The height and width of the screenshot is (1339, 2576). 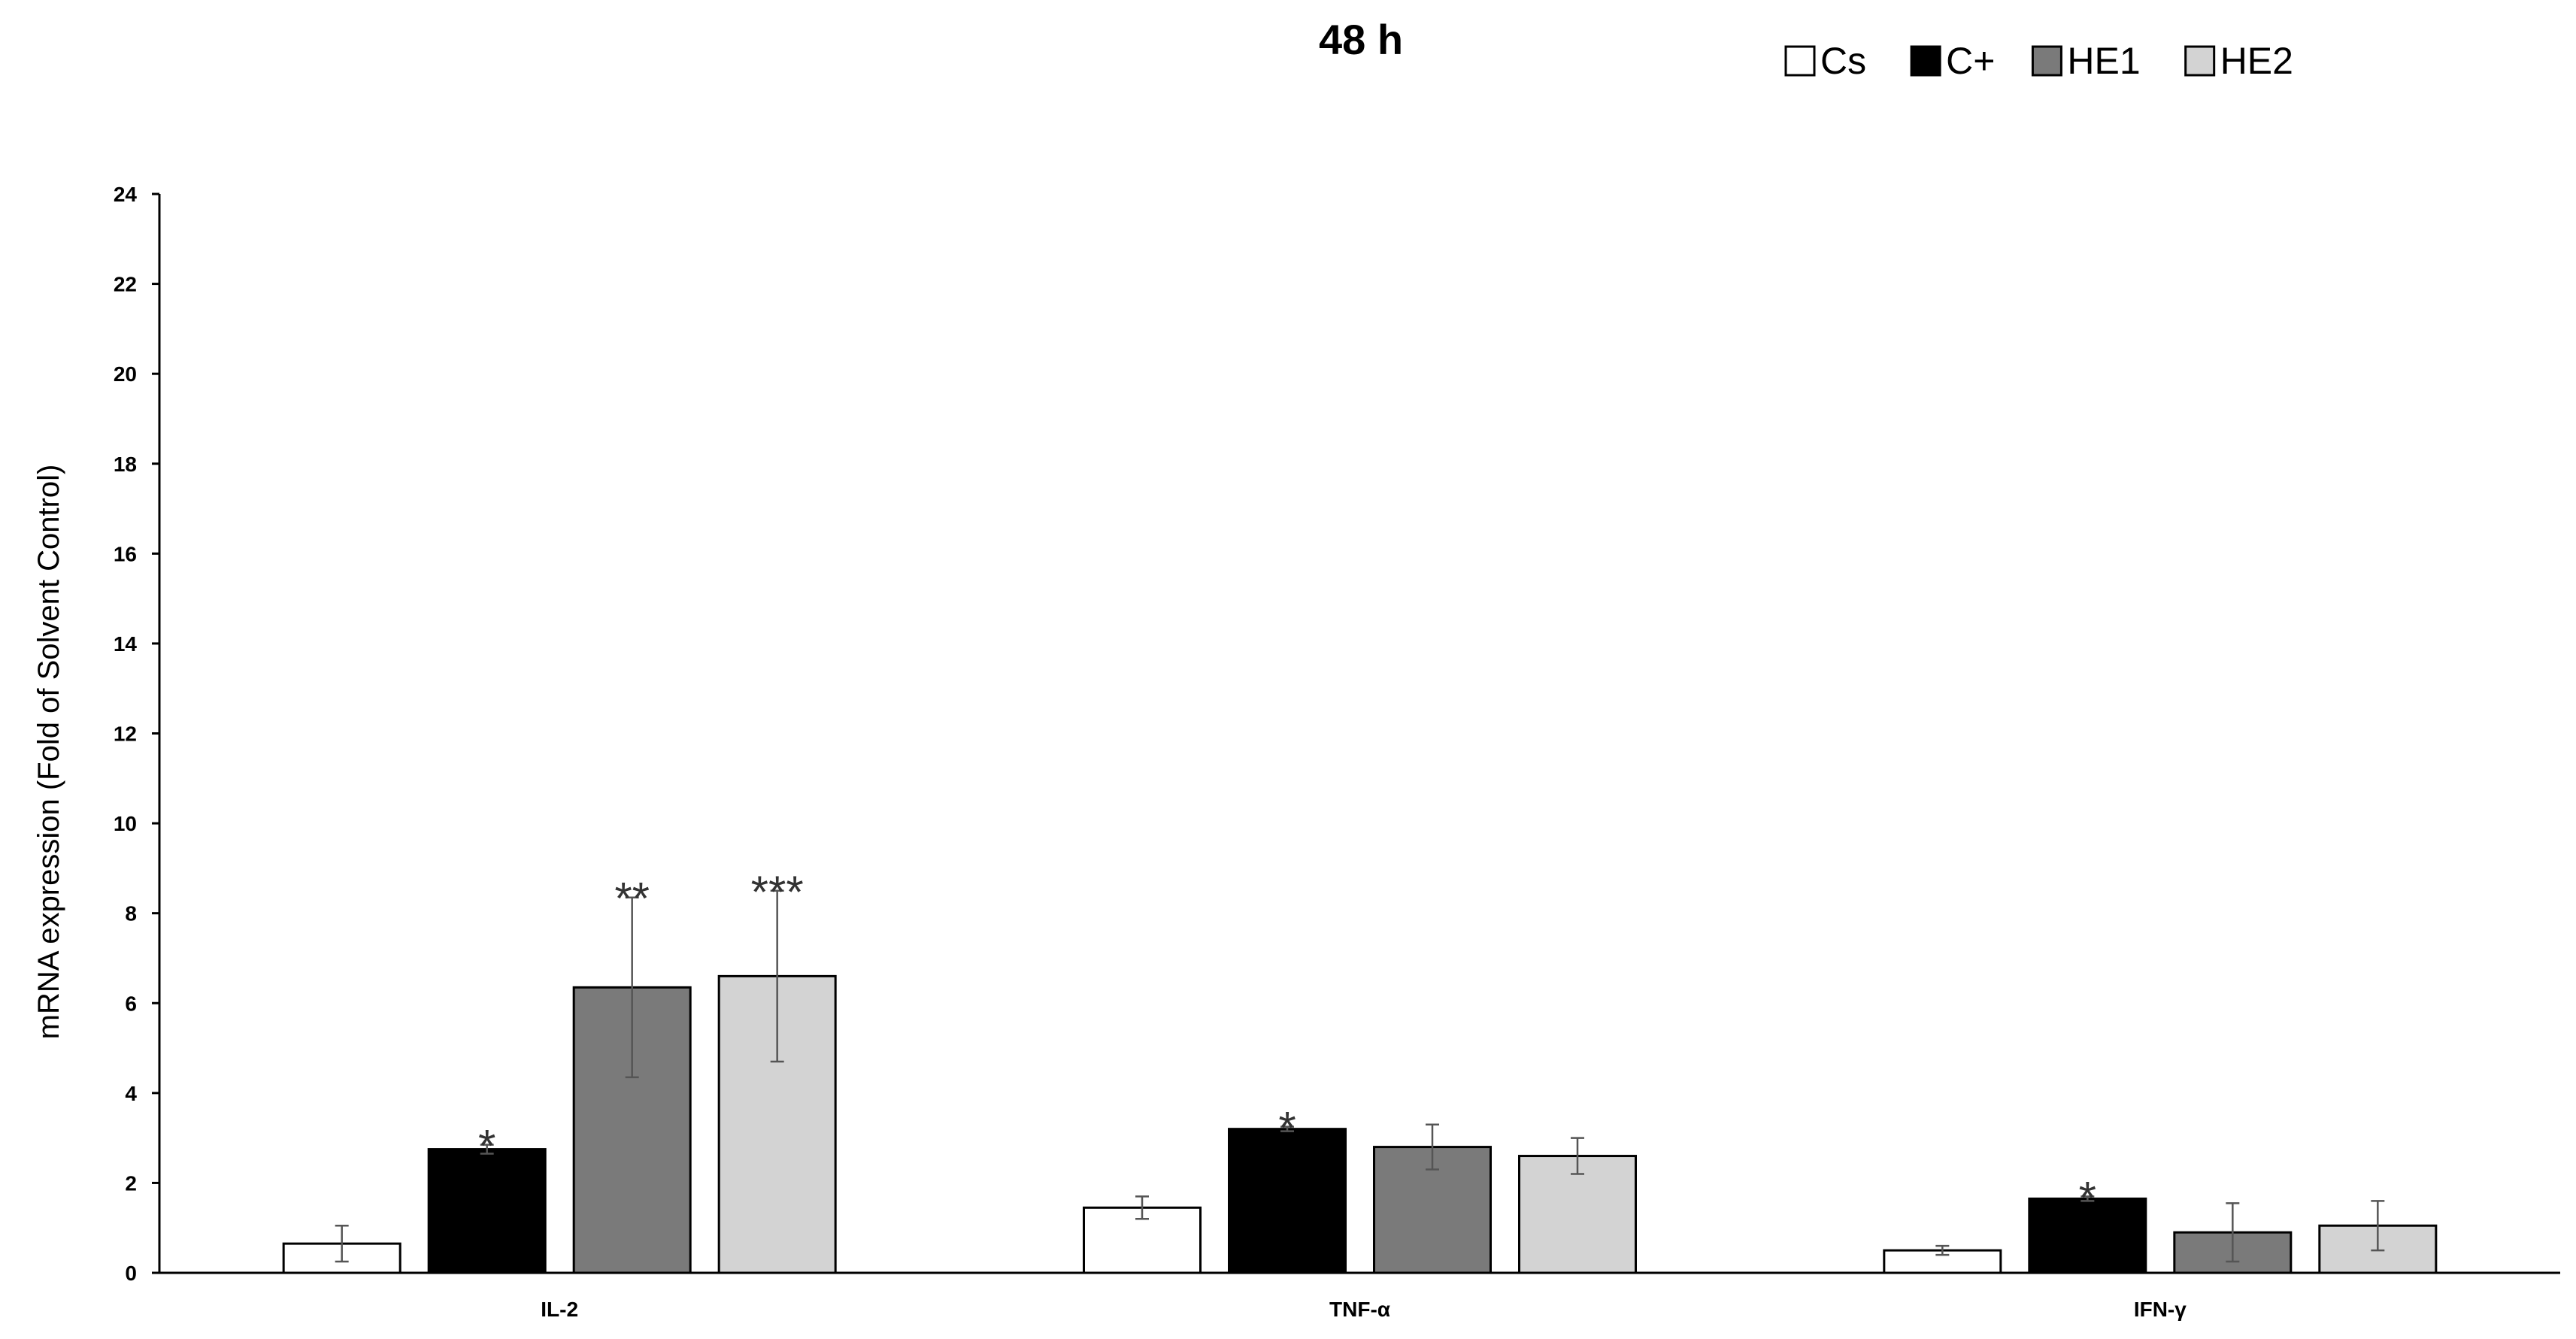 What do you see at coordinates (125, 465) in the screenshot?
I see `y-tick-label: 18` at bounding box center [125, 465].